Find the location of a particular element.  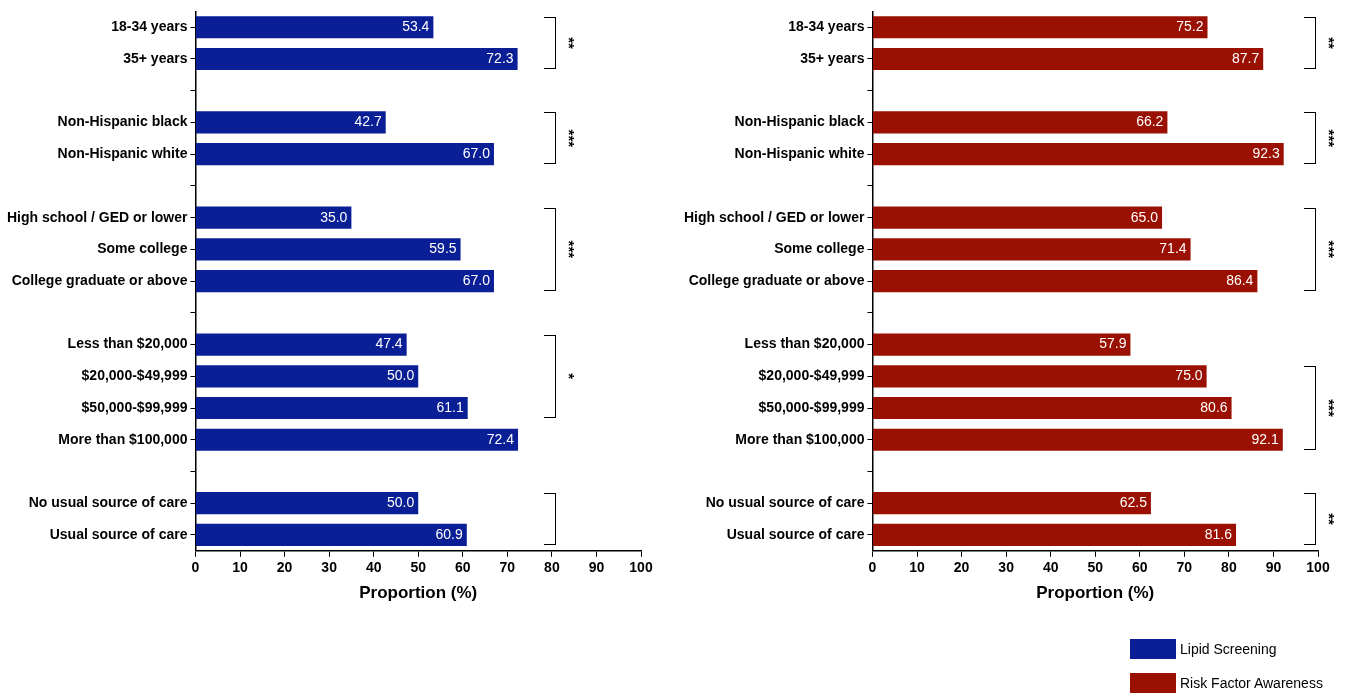

data-label: 72.3 is located at coordinates (500, 57).